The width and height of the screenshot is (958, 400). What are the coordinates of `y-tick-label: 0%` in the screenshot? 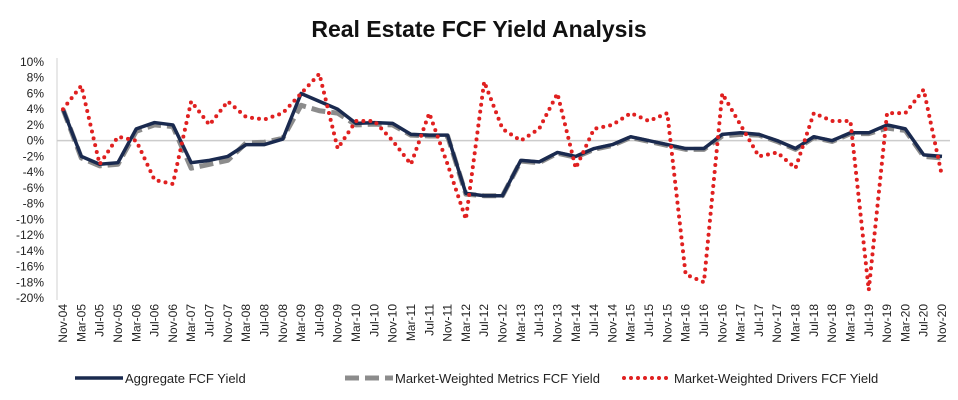 It's located at (36, 141).